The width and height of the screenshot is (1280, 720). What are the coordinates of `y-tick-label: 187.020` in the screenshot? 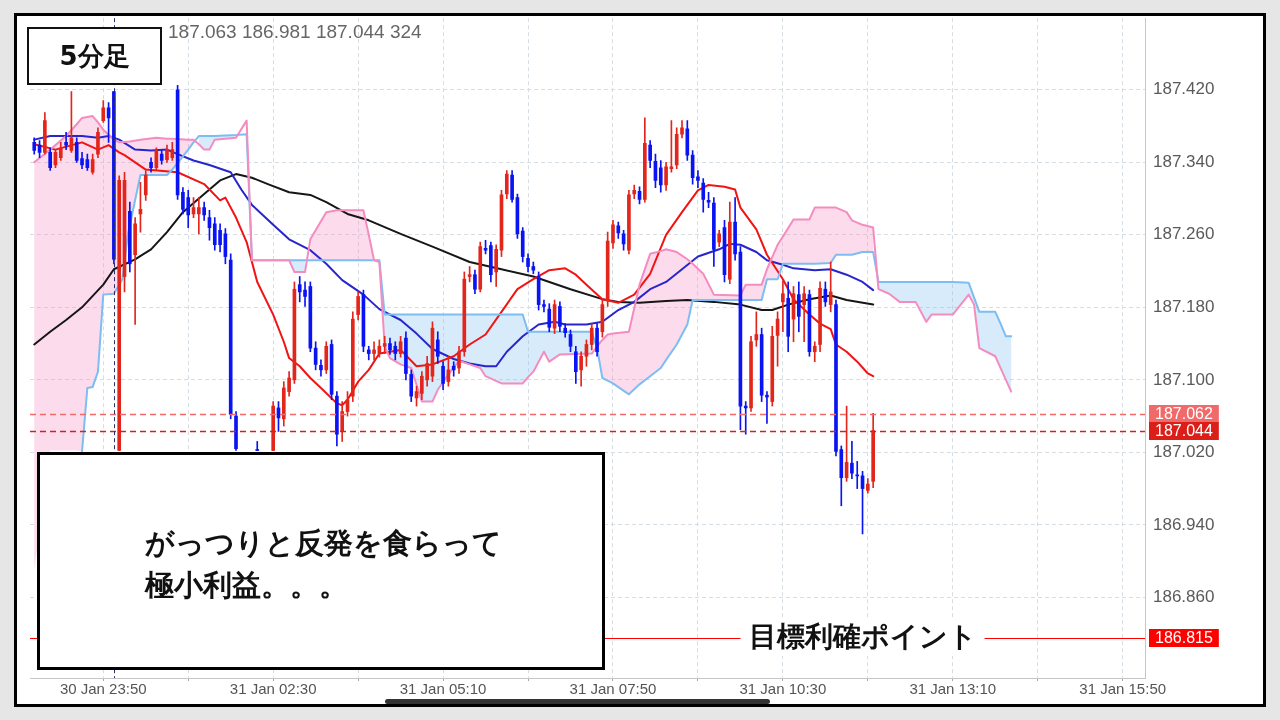 It's located at (1184, 452).